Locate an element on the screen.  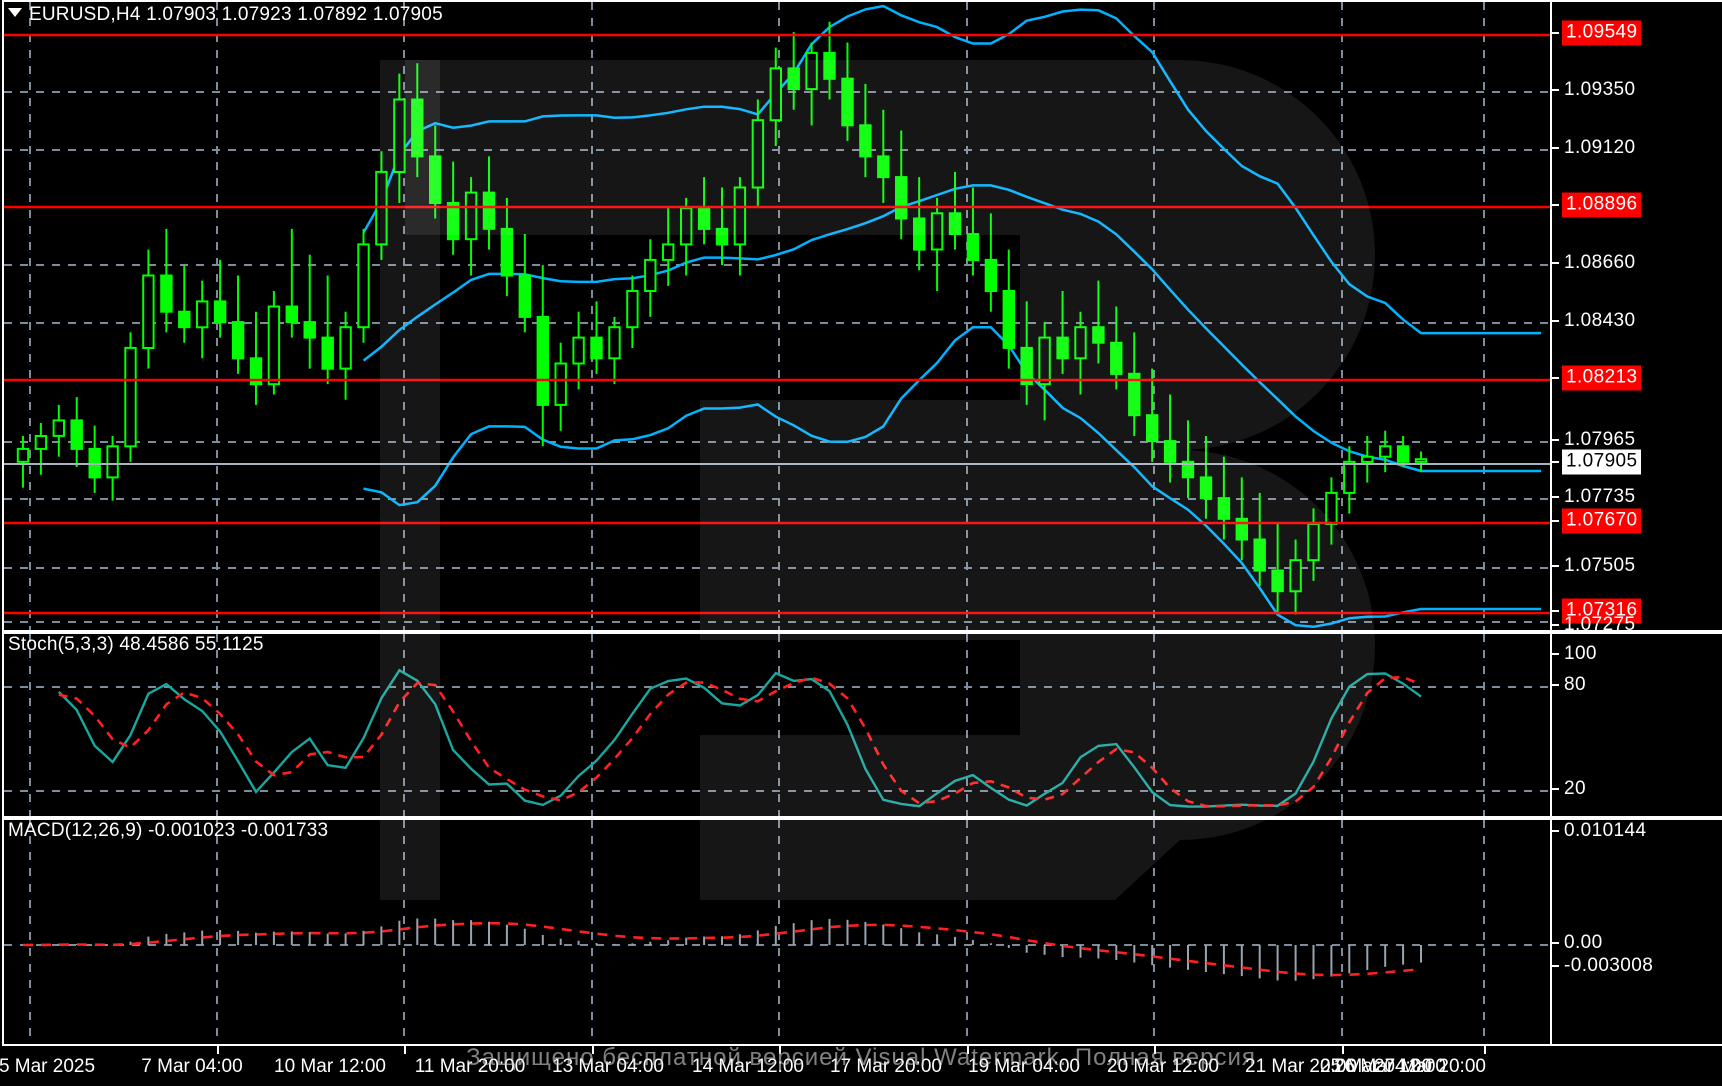
stoch-scale-label: 80 is located at coordinates (1575, 684).